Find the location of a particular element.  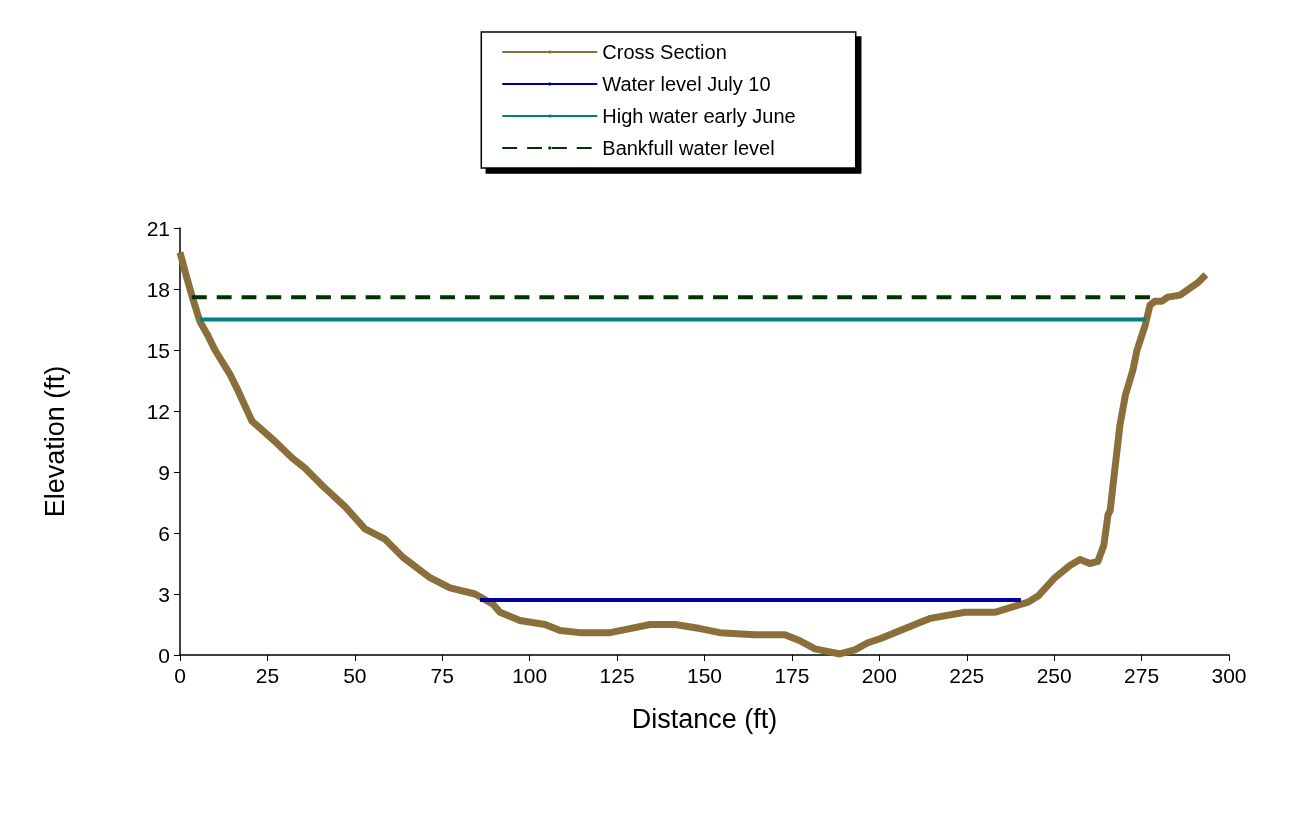

x-tick-label: 250 is located at coordinates (1054, 675).